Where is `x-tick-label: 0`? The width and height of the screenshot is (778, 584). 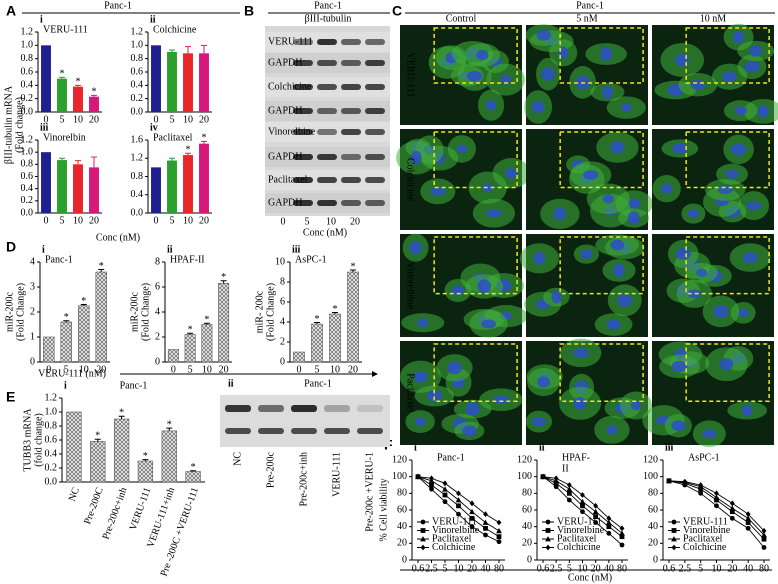
x-tick-label: 0 is located at coordinates (173, 369).